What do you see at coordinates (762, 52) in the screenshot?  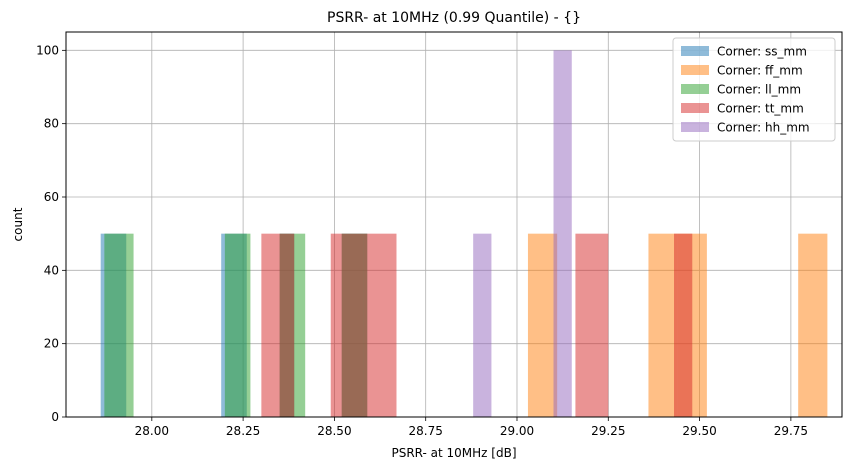 I see `legend-label: Corner: ss_mm` at bounding box center [762, 52].